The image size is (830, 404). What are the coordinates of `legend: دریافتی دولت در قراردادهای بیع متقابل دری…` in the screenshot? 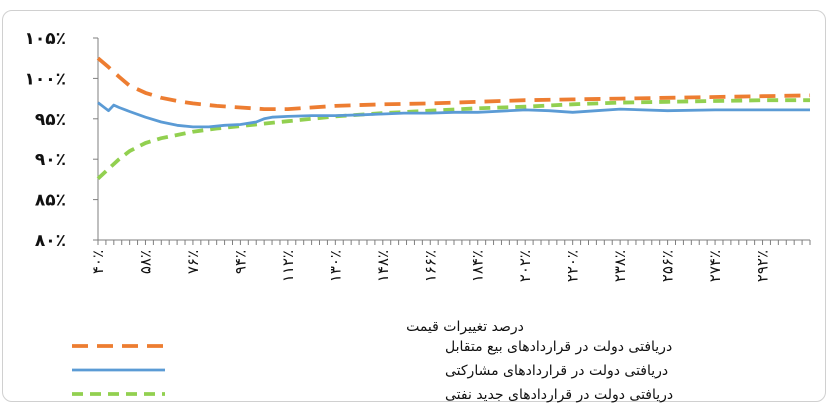 It's located at (372, 371).